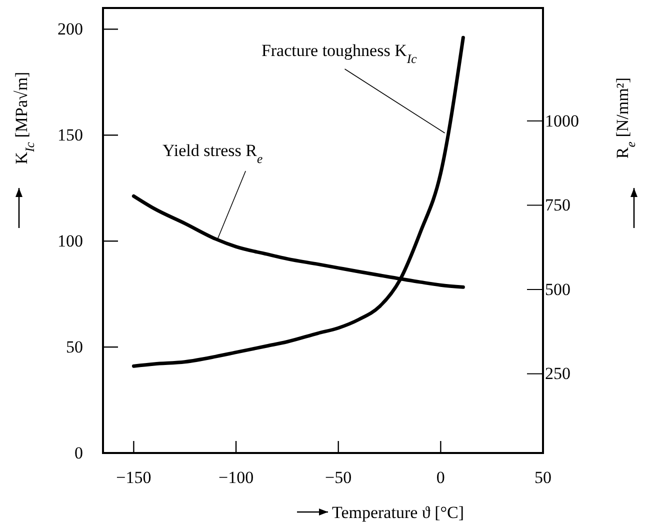  I want to click on x-axis-title: Temperature ϑ [°C], so click(398, 512).